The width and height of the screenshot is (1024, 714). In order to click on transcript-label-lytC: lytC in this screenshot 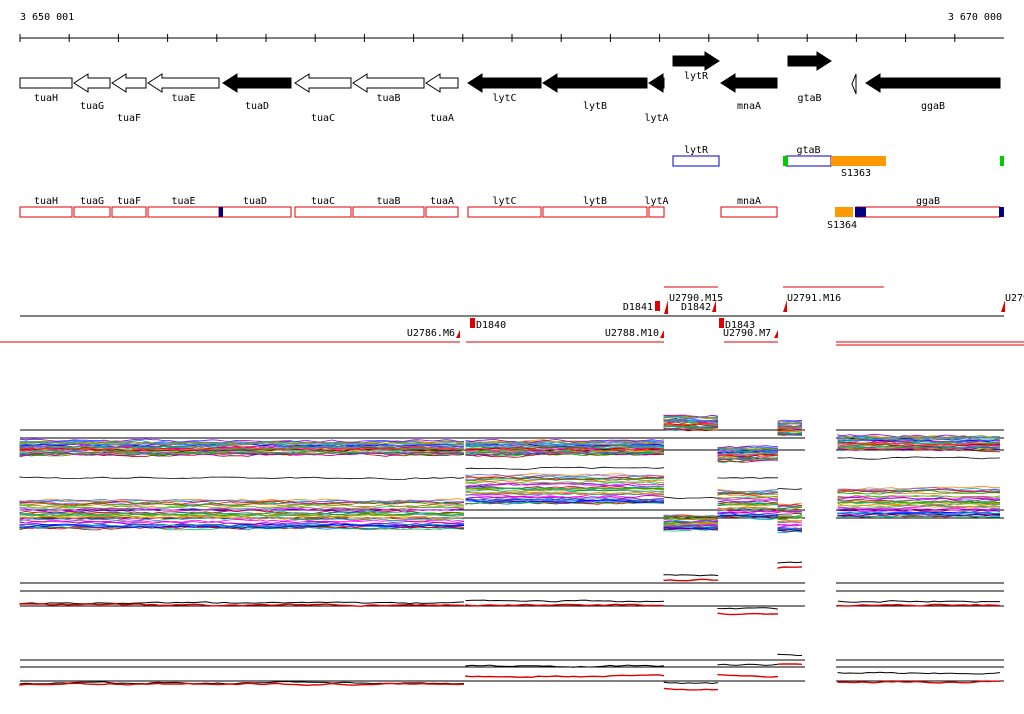, I will do `click(504, 201)`.